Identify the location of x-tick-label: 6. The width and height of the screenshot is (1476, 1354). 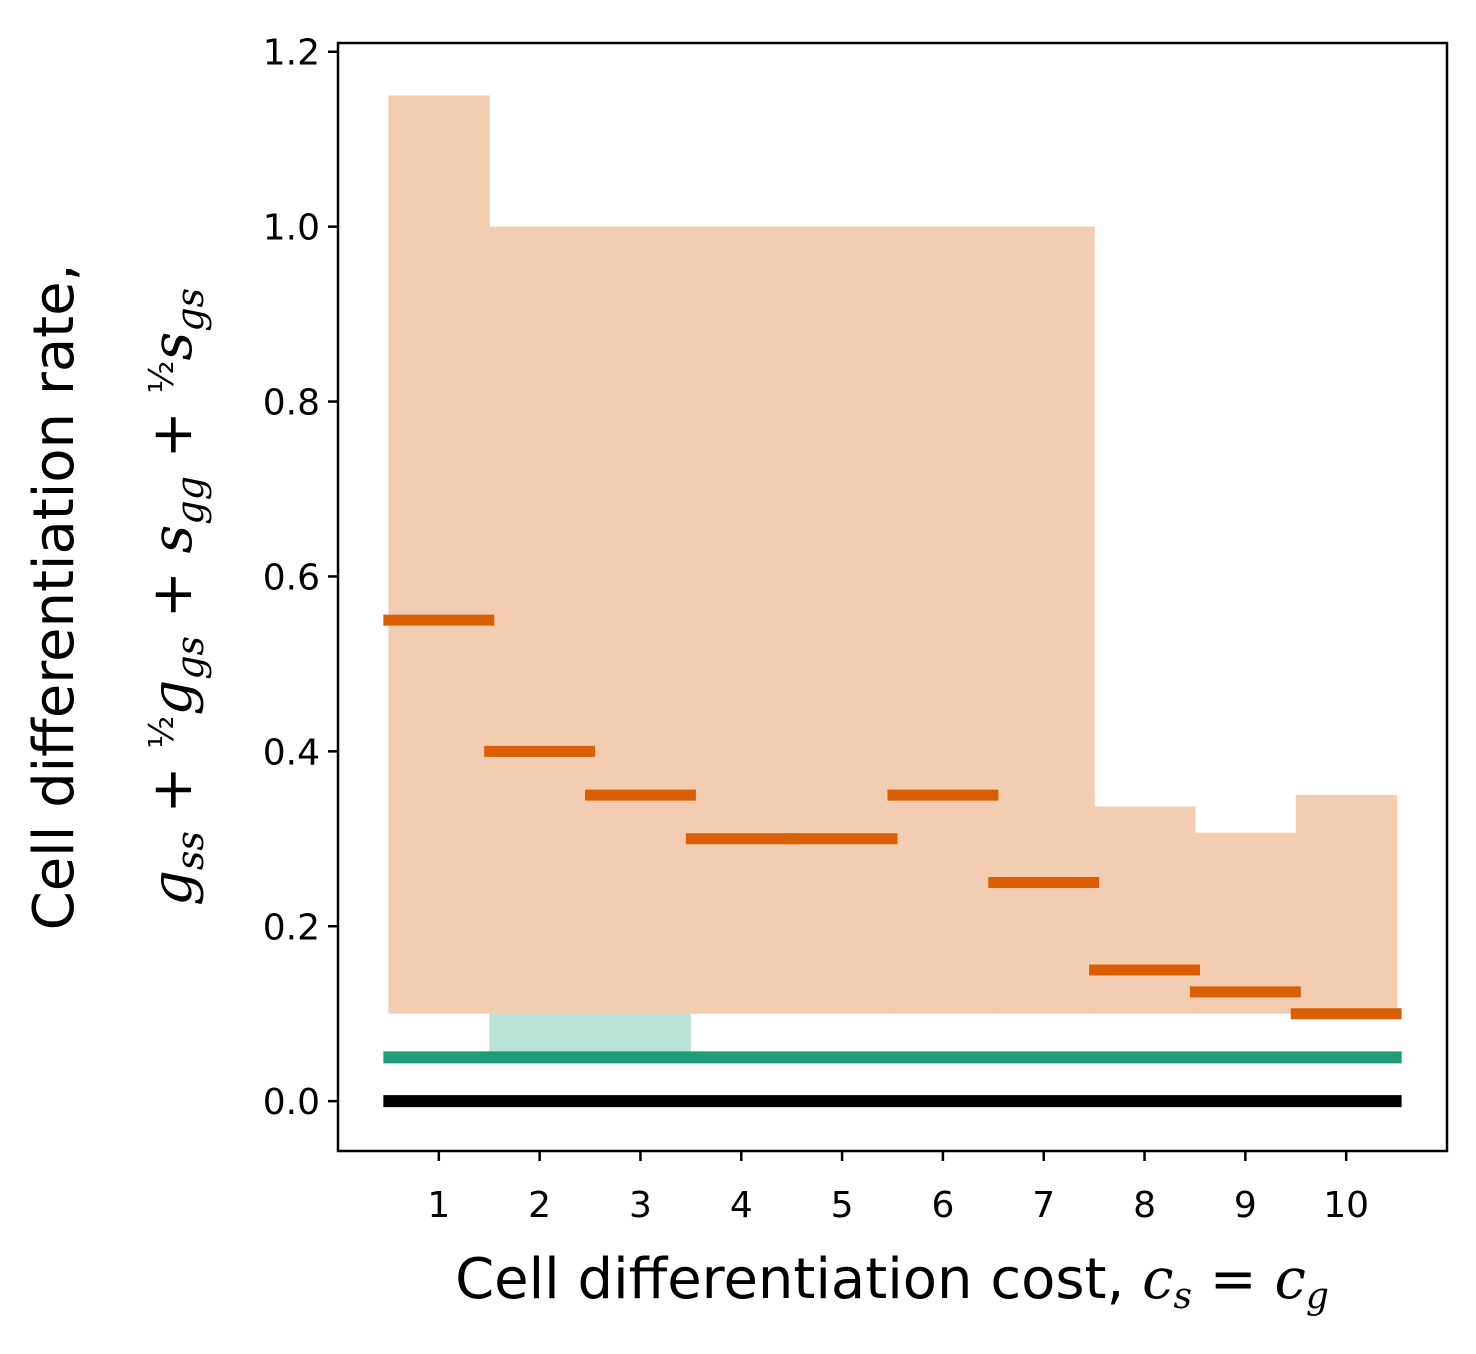
(942, 1205).